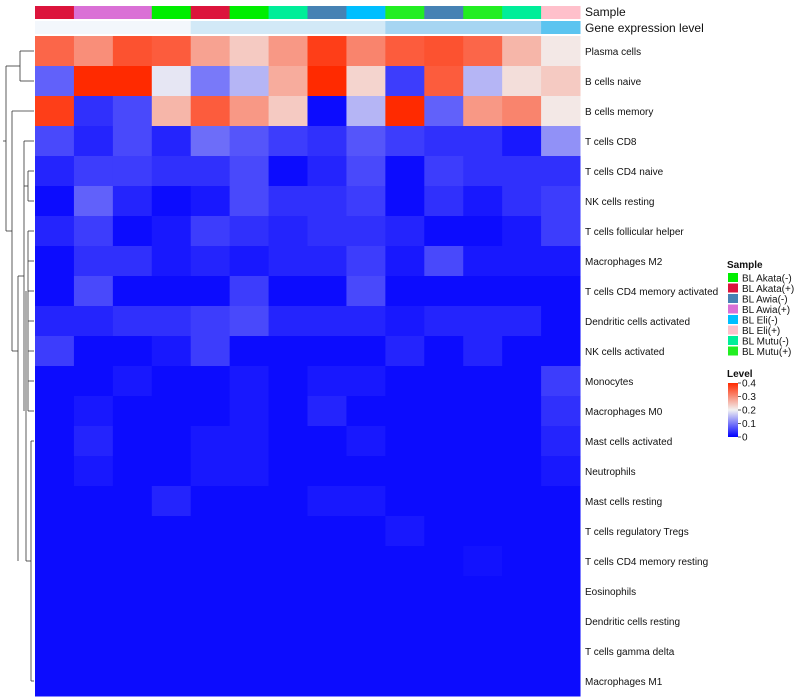 This screenshot has height=700, width=800. I want to click on row-label: Macrophages M2, so click(624, 262).